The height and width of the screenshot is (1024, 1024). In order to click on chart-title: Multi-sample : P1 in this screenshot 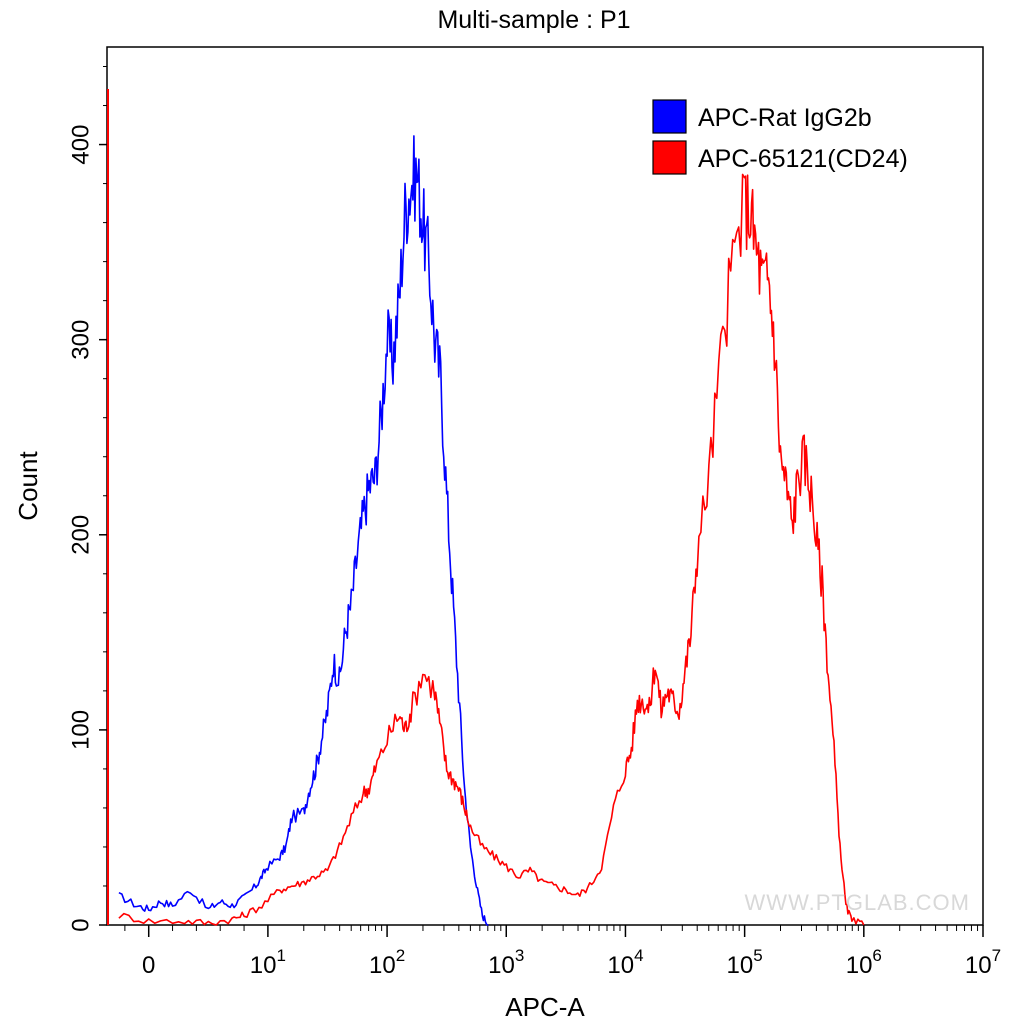, I will do `click(533, 20)`.